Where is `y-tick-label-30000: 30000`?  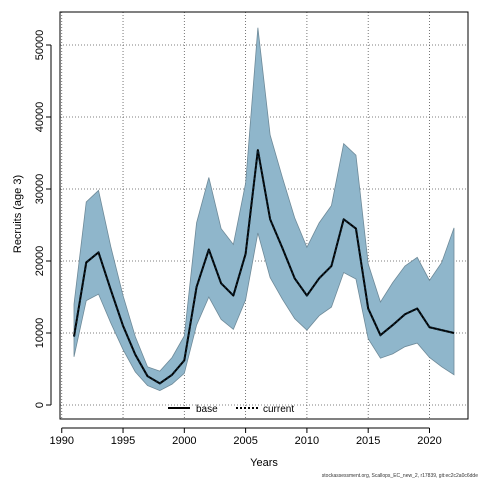 y-tick-label-30000: 30000 is located at coordinates (40, 189).